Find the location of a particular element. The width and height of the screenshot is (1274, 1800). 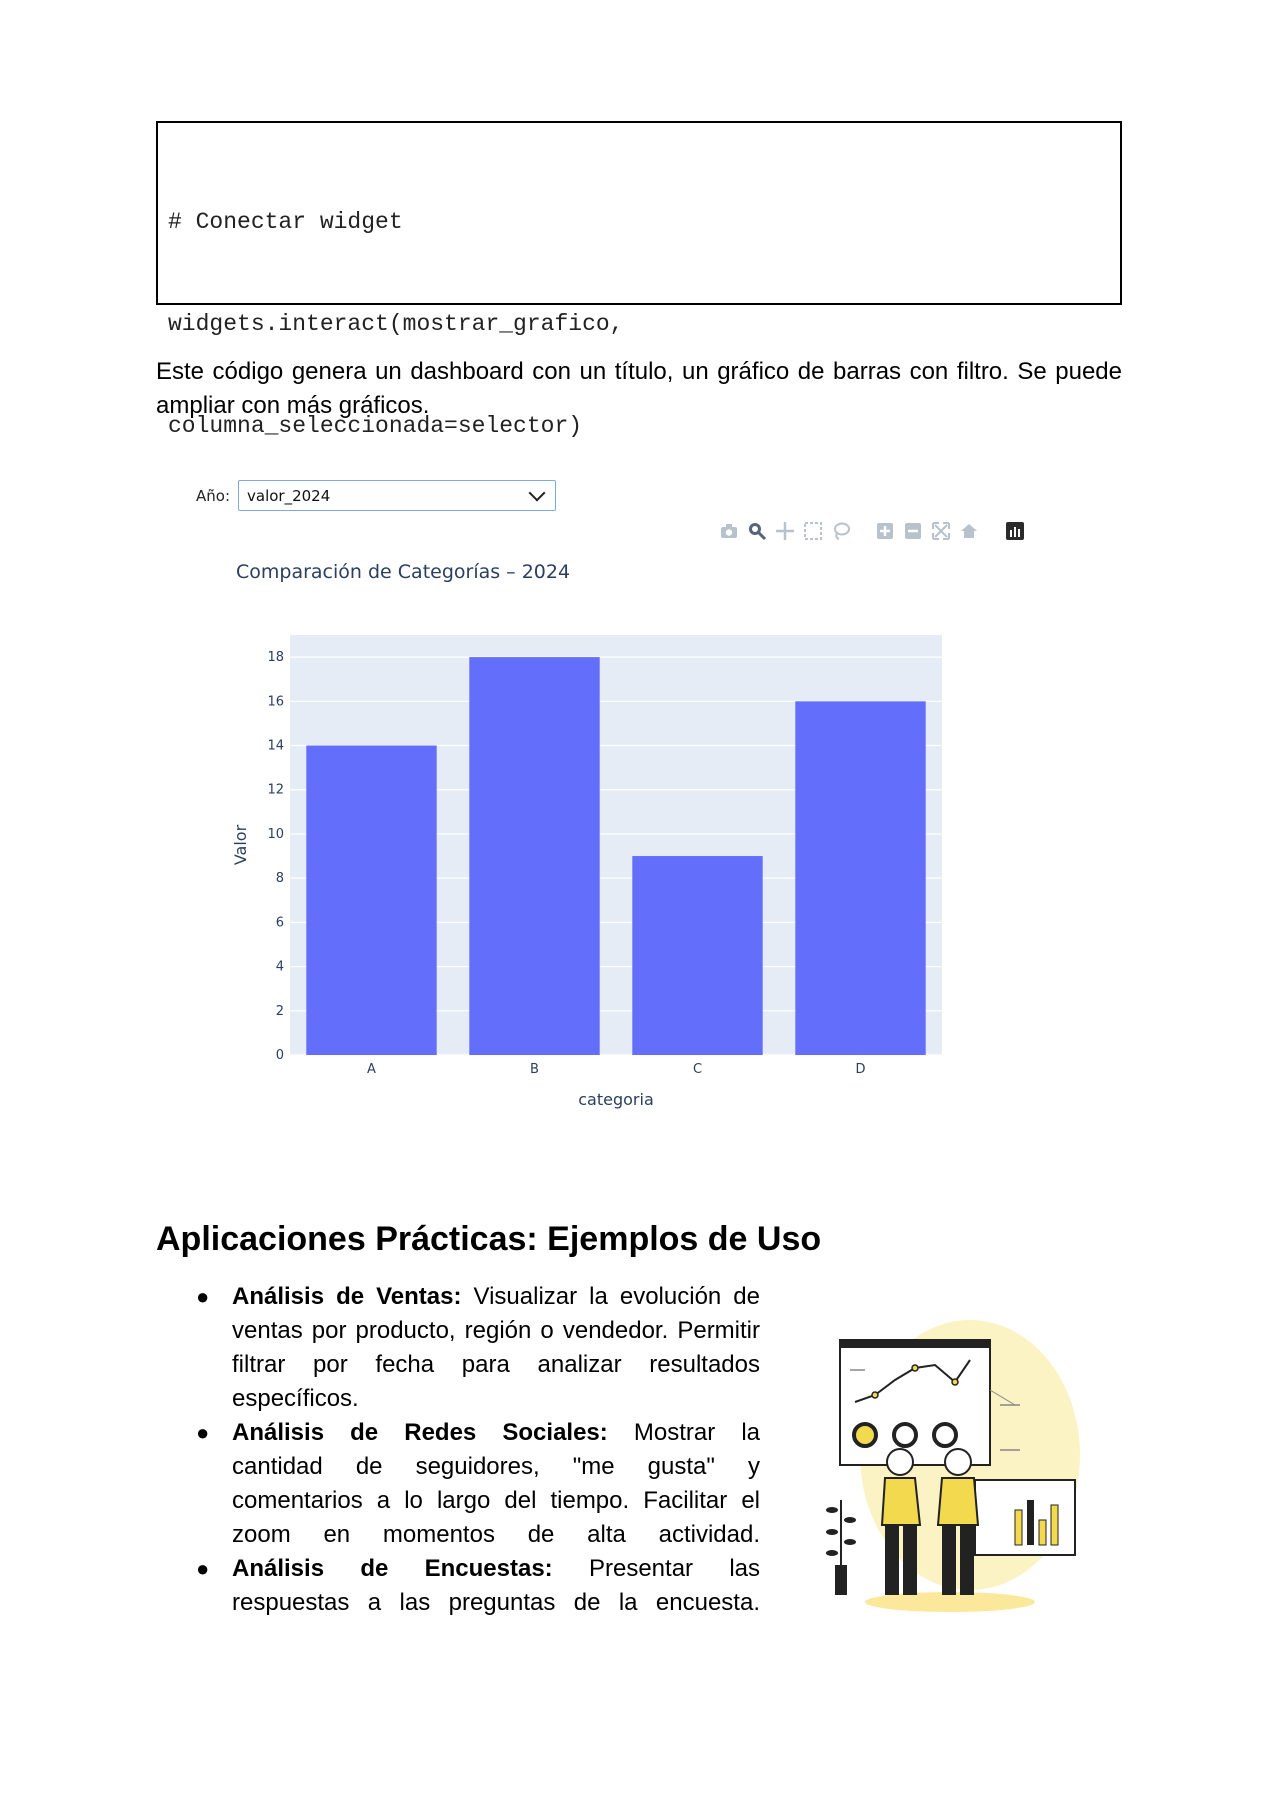

section-title: Aplicaciones Prácticas: Ejemplos de Uso is located at coordinates (489, 1239).